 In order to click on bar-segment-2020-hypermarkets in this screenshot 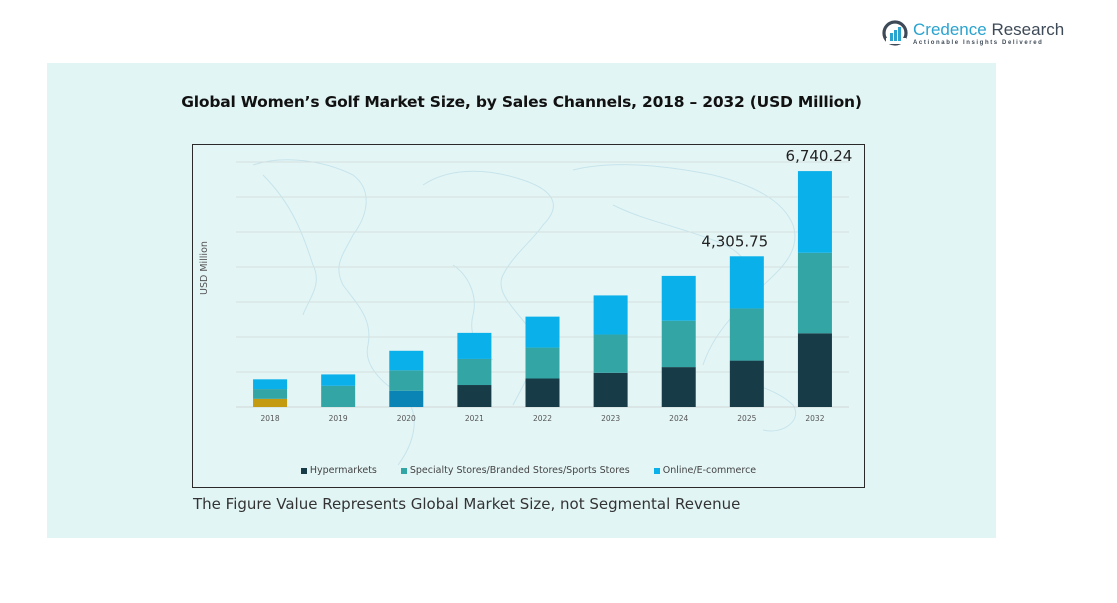, I will do `click(406, 398)`.